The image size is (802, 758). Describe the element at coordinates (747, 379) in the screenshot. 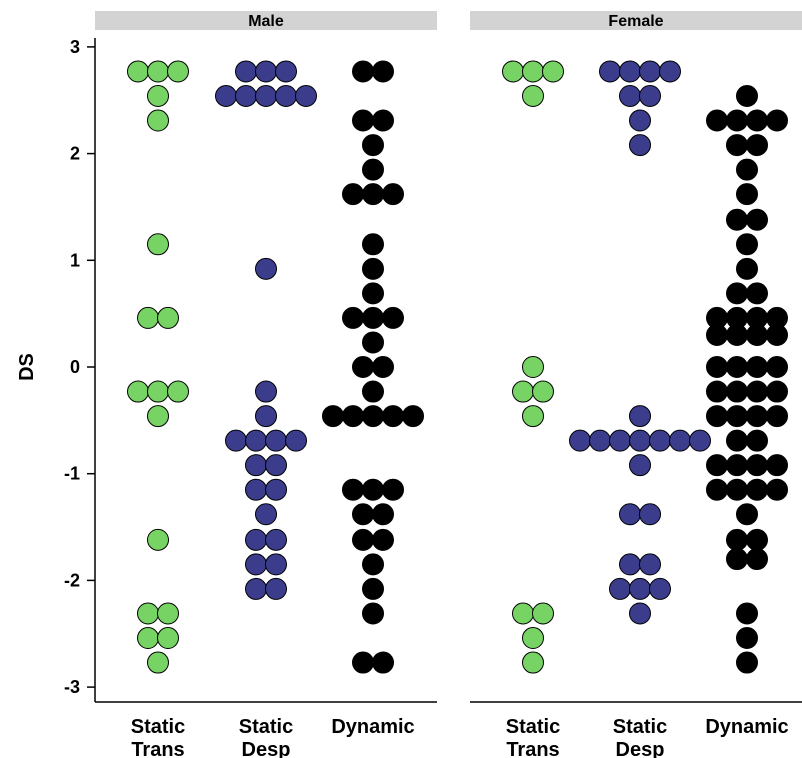

I see `series-dynamic` at that location.